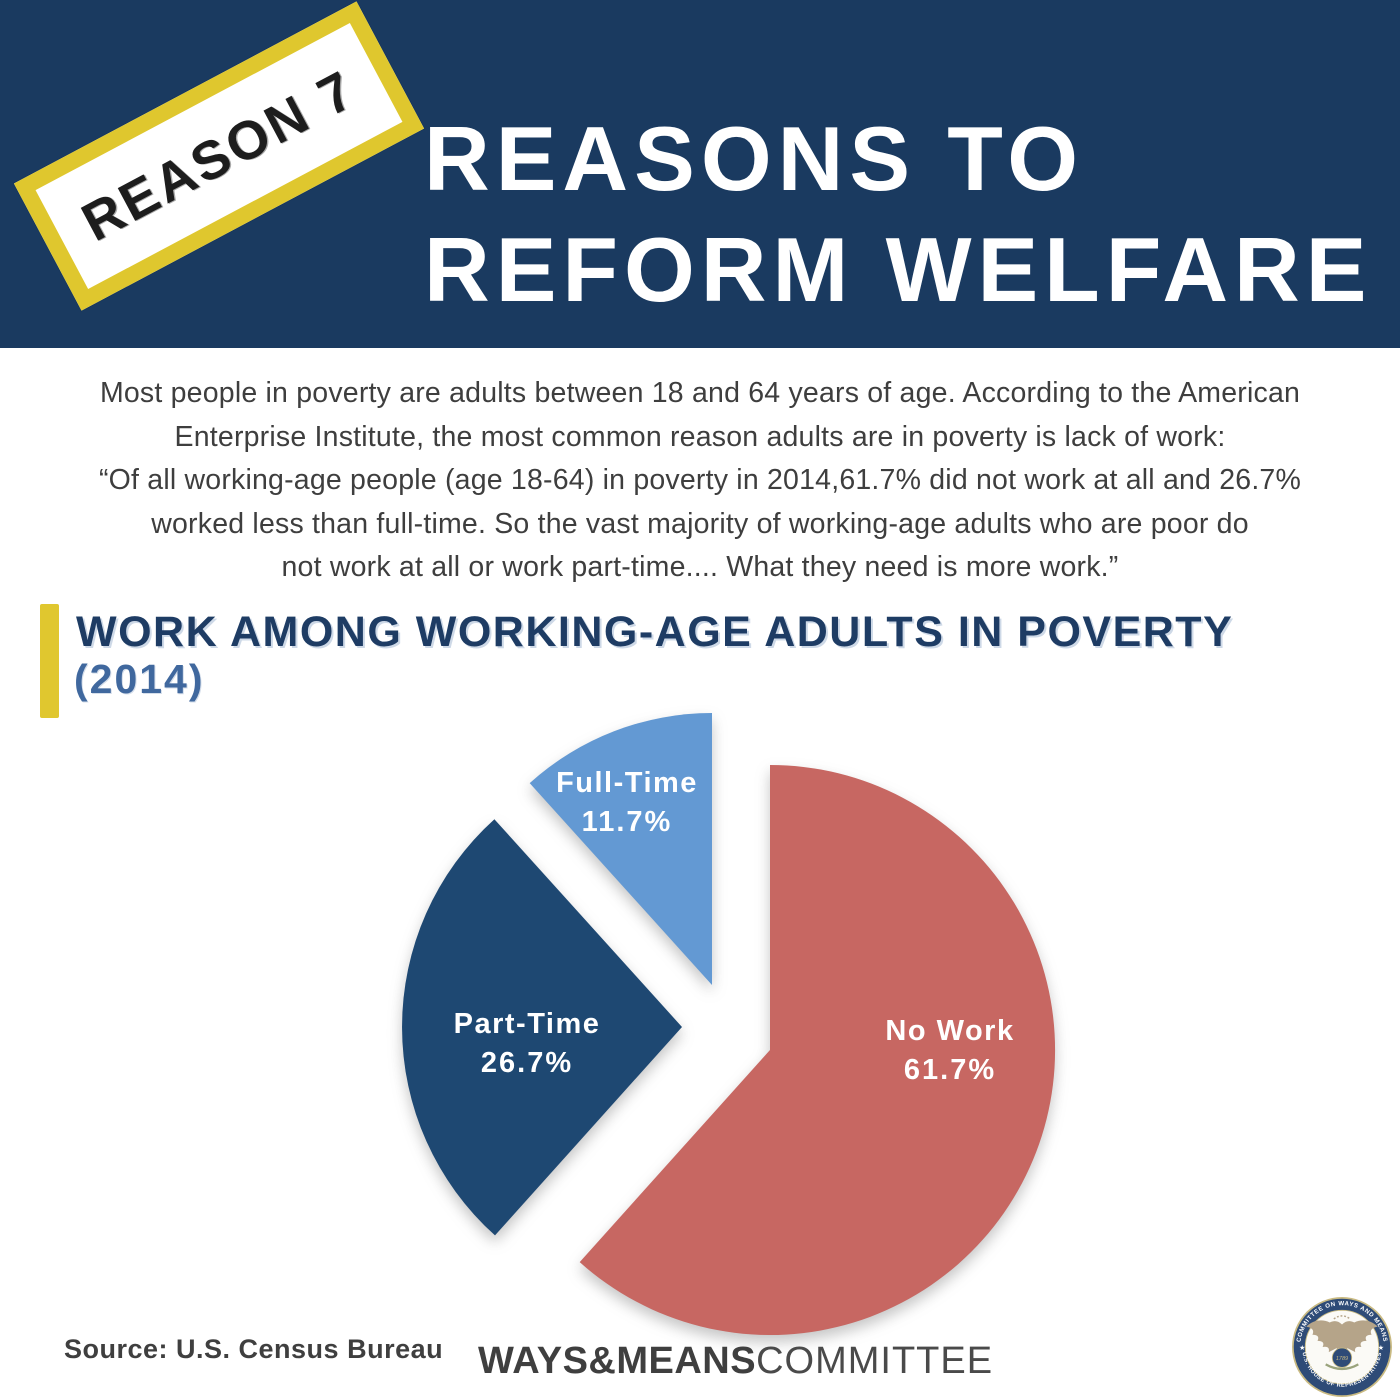  I want to click on pie-label-full-time-name: Full-Time, so click(627, 783).